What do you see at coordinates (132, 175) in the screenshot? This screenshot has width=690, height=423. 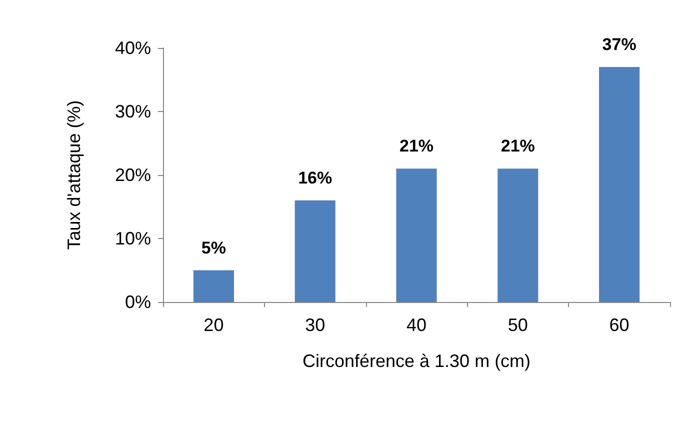 I see `y-tick-label: 20%` at bounding box center [132, 175].